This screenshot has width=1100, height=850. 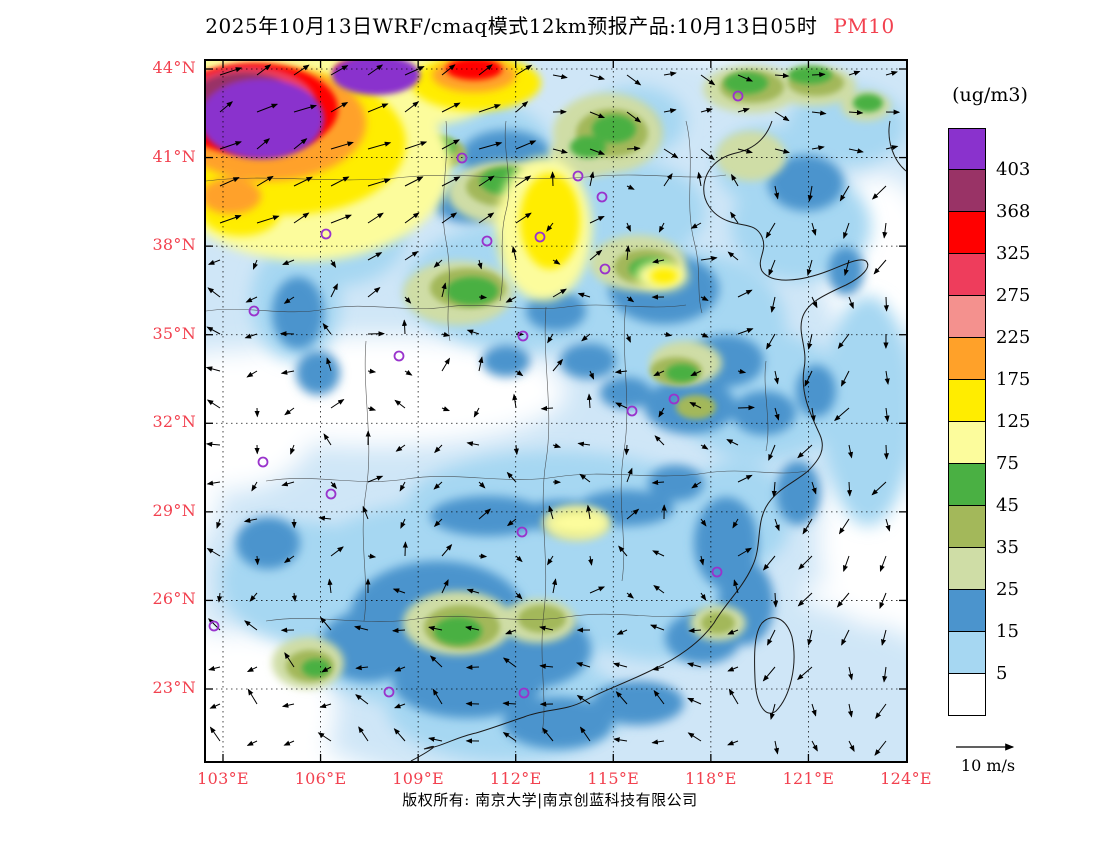 I want to click on lon-label: 109°E, so click(x=418, y=778).